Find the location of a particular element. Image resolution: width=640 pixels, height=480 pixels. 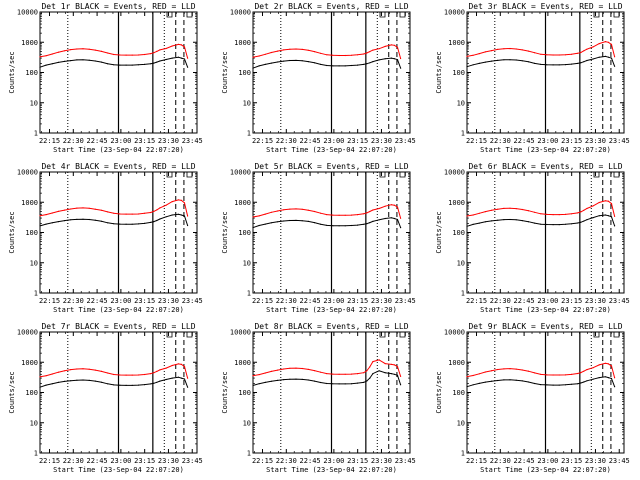

y-tick-label: 10000 is located at coordinates (454, 333).